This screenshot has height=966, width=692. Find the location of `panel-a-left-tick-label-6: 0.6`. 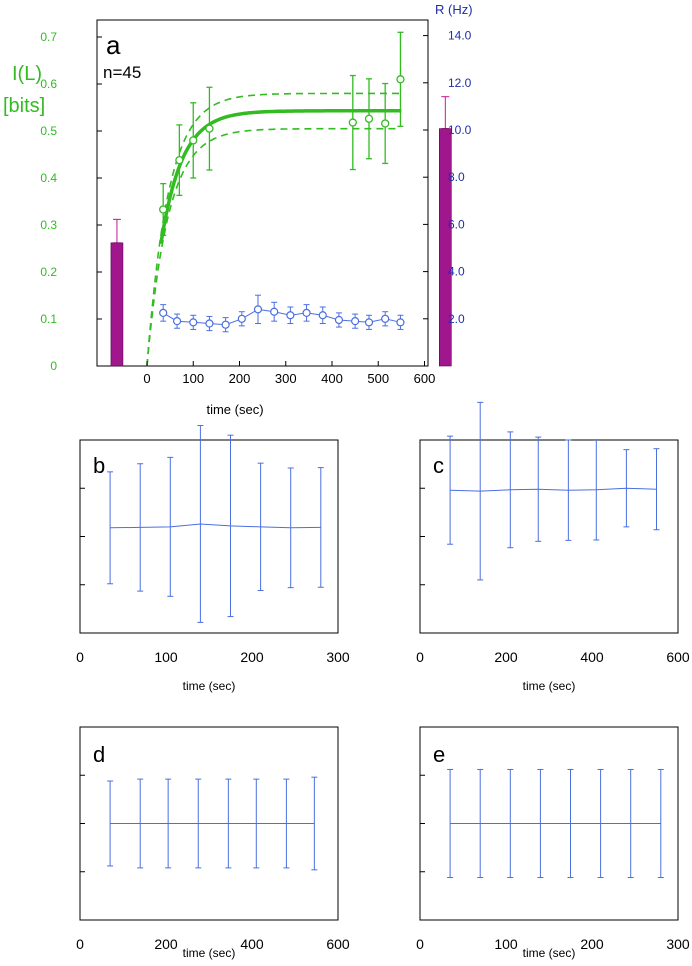

panel-a-left-tick-label-6: 0.6 is located at coordinates (48, 84).